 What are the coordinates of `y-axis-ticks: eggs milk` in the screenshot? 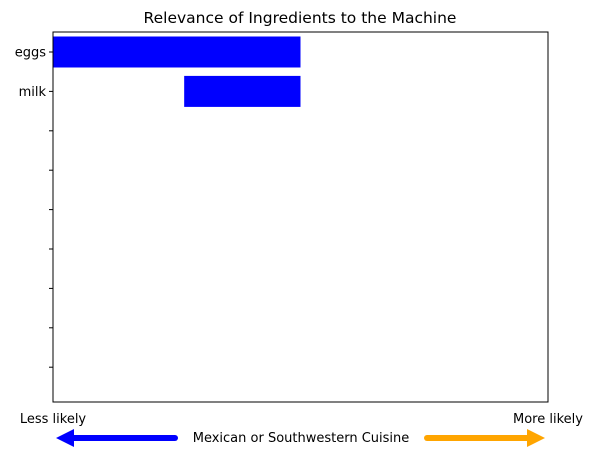 It's located at (34, 207).